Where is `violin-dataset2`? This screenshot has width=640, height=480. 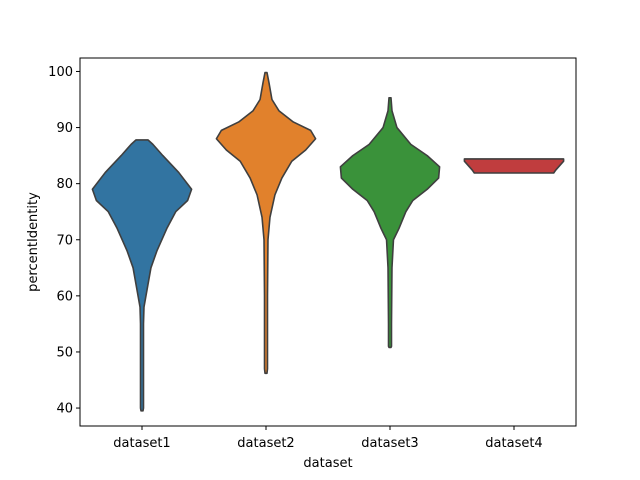
violin-dataset2 is located at coordinates (266, 223).